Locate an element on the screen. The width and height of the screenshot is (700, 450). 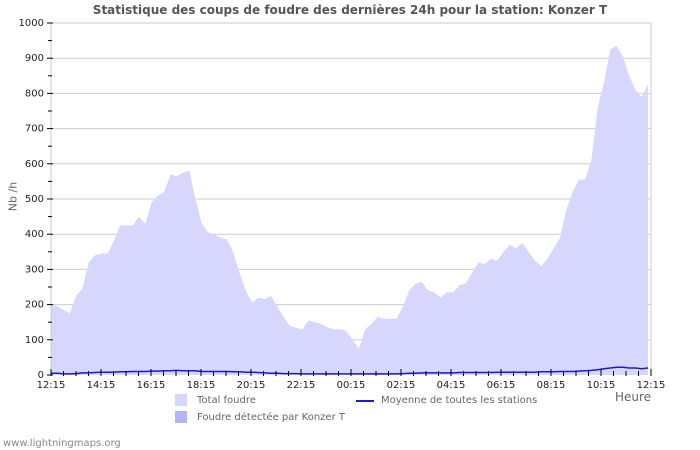
source-link: www.lightningmaps.org is located at coordinates (62, 443).